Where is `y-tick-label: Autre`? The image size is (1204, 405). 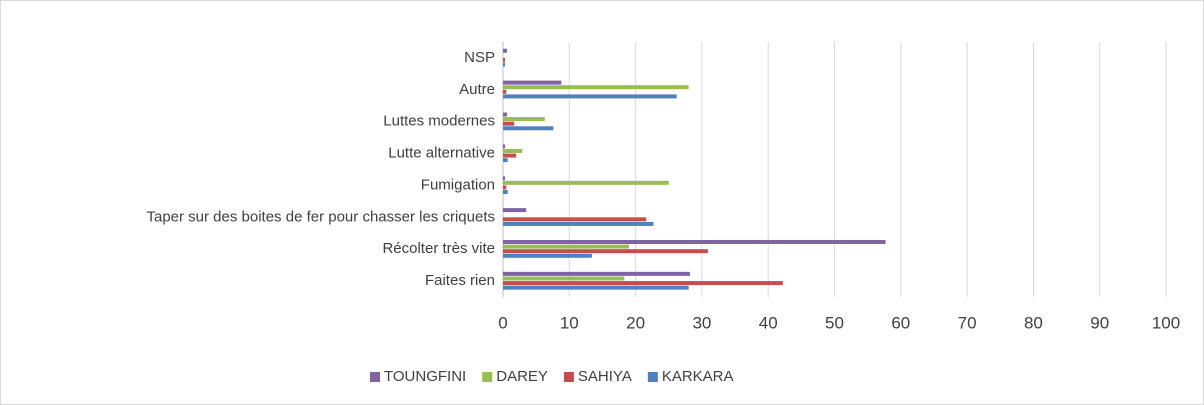
y-tick-label: Autre is located at coordinates (477, 89).